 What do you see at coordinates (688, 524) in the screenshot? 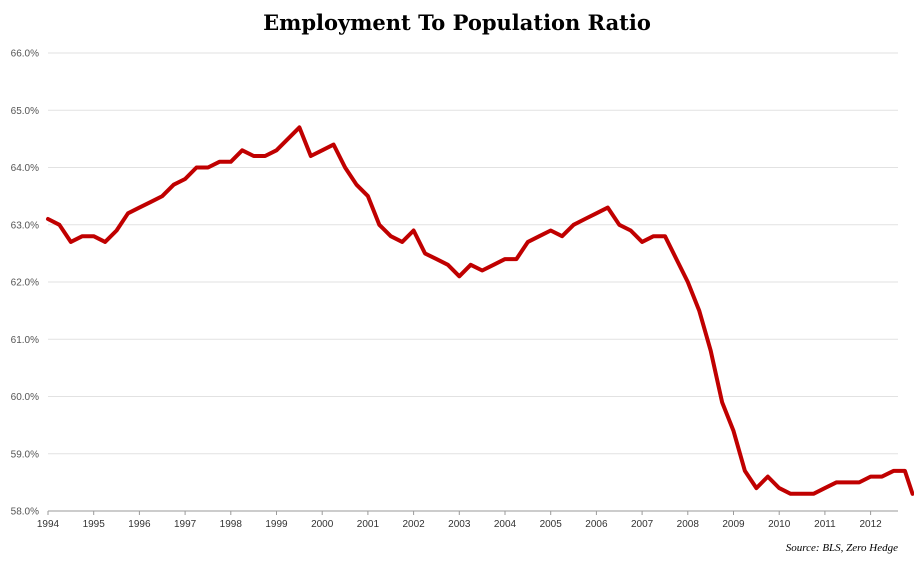
I see `x-tick-label: 2008` at bounding box center [688, 524].